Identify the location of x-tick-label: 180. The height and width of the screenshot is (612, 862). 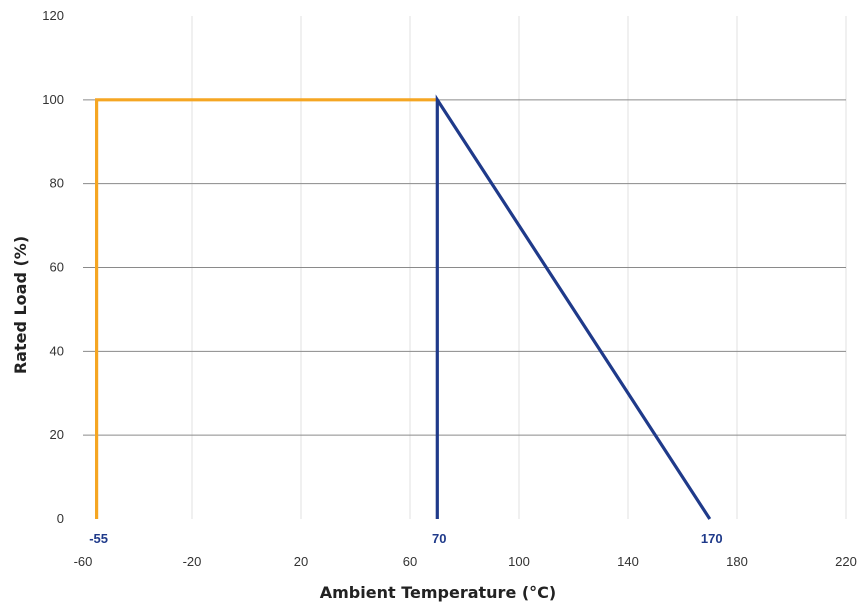
(737, 561).